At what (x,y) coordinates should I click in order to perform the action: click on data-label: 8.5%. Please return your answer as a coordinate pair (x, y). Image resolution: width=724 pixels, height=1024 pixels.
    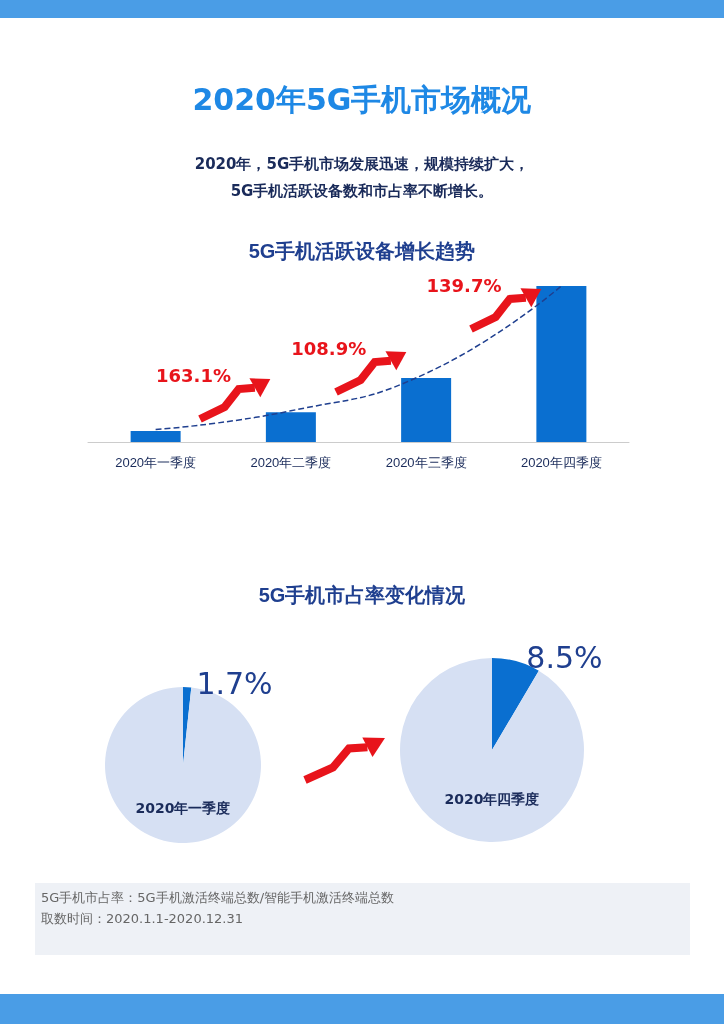
    Looking at the image, I should click on (564, 657).